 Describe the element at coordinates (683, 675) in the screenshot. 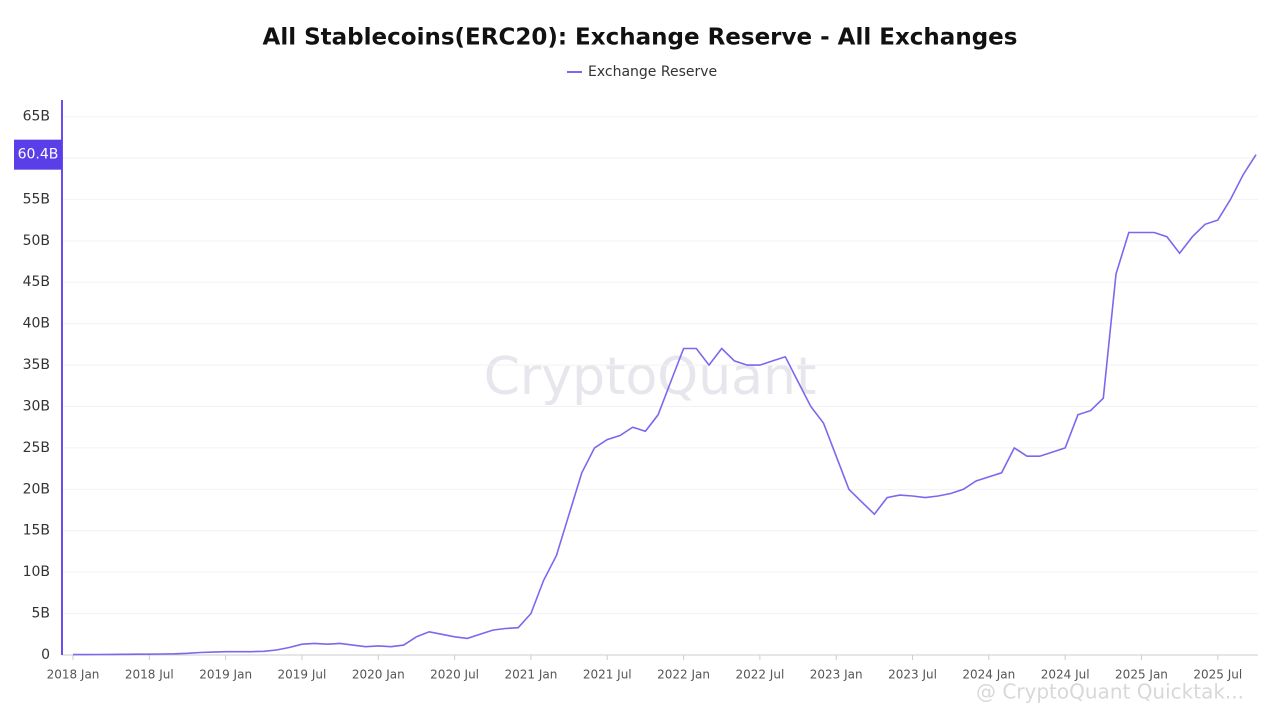

I see `x-tick-label: 2022 Jan` at that location.